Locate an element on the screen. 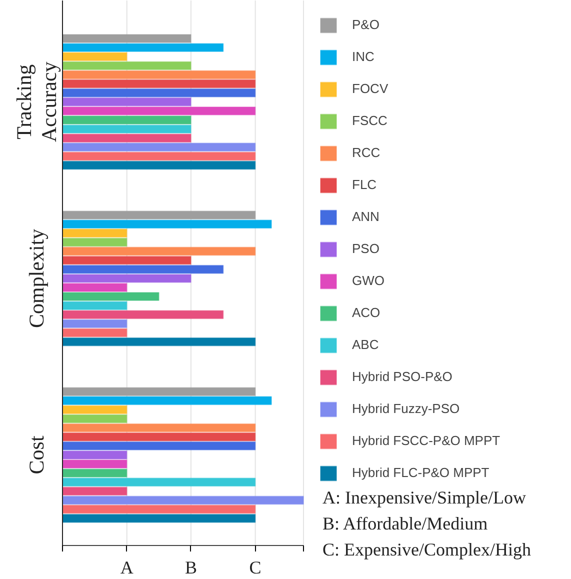 This screenshot has width=571, height=579. annotation: C is located at coordinates (255, 568).